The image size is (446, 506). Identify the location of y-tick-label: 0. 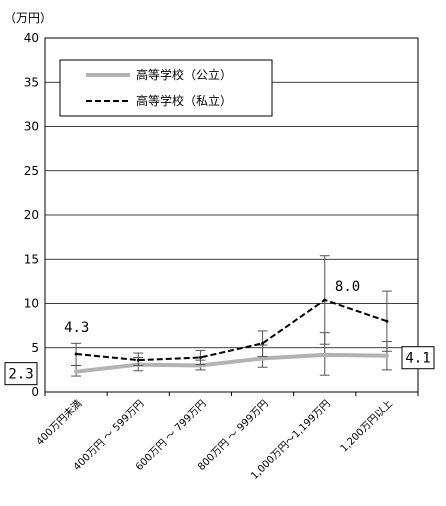
(35, 392).